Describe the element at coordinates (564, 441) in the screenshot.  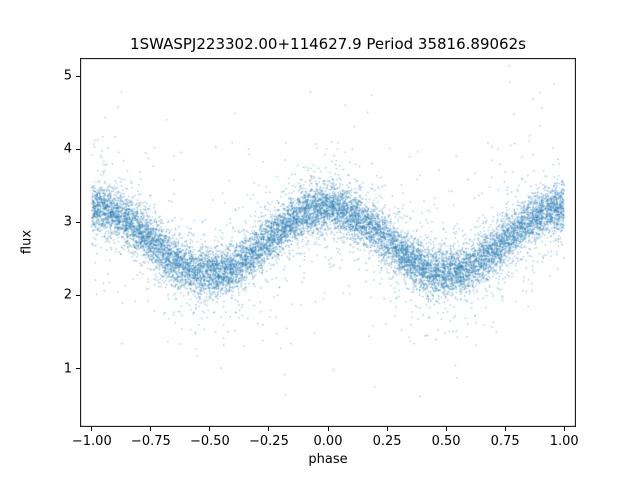
I see `x-tick-label: 1.00` at that location.